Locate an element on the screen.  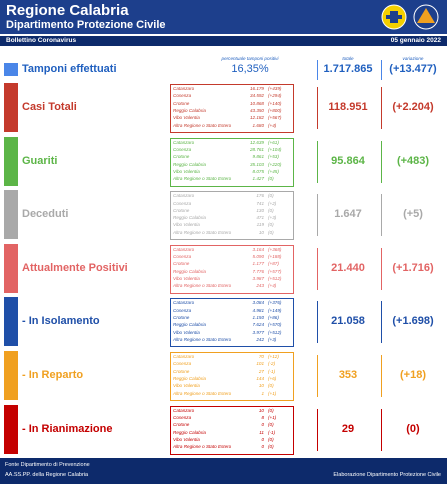
section-title: Guariti is located at coordinates (40, 160).